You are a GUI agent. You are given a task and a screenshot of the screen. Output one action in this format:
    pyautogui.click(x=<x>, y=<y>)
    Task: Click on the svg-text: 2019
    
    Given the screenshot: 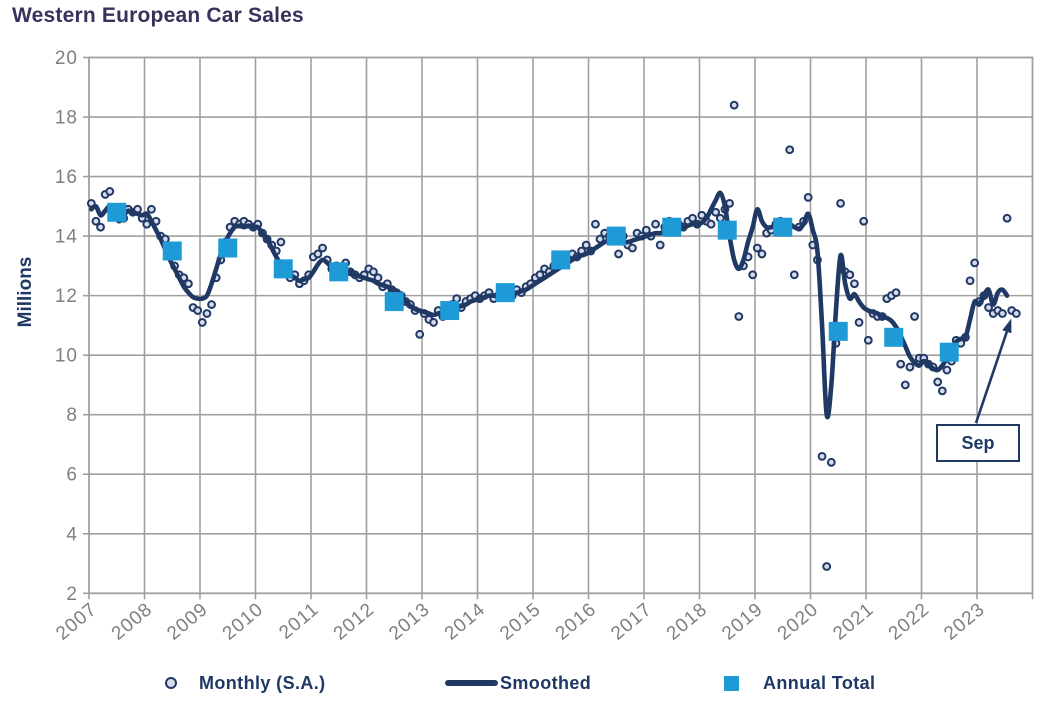 What is the action you would take?
    pyautogui.click(x=742, y=622)
    